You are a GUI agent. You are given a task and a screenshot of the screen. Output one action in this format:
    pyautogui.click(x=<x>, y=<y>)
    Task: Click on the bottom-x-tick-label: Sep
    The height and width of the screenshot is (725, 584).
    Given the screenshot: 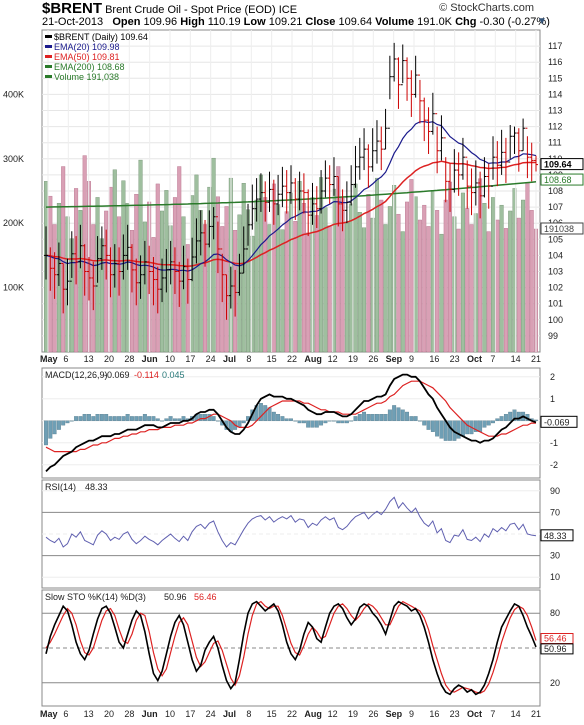 What is the action you would take?
    pyautogui.click(x=394, y=714)
    